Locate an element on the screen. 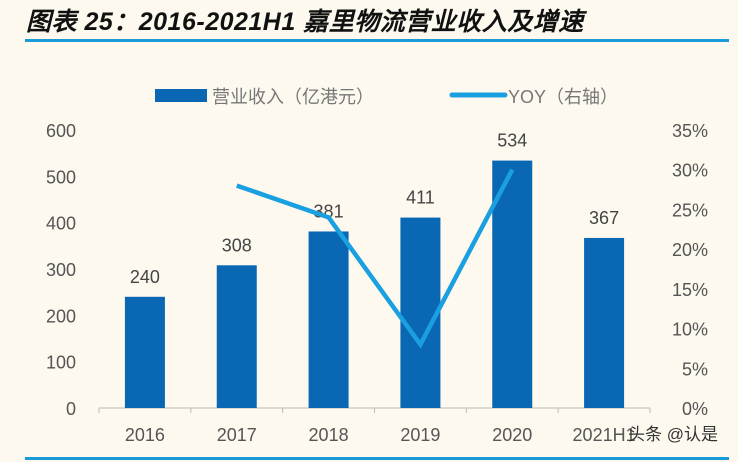 This screenshot has width=738, height=462. x-tick-label: 2021H1 is located at coordinates (604, 435).